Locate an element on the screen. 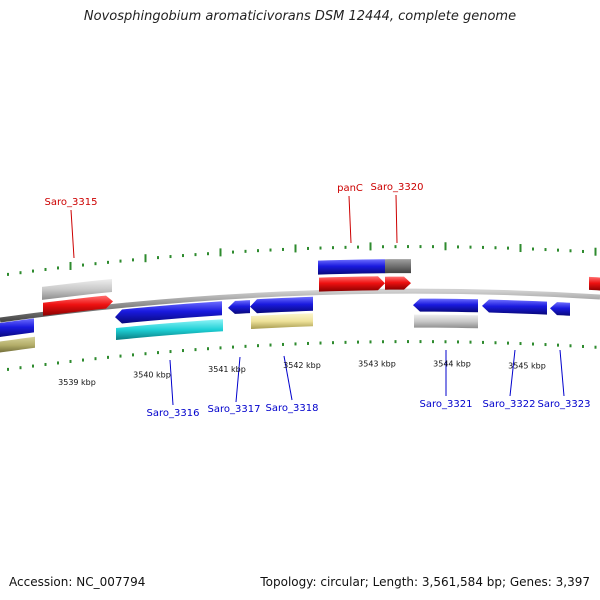  gene-label-saro_3317: Saro_3317 is located at coordinates (234, 409).